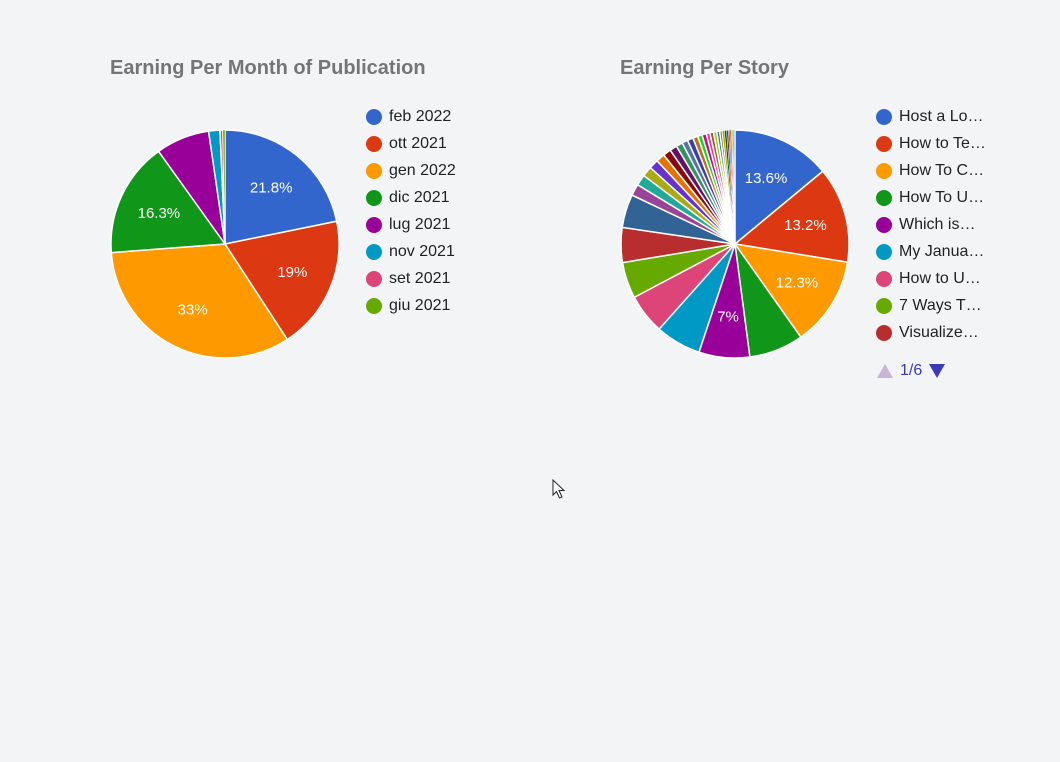 This screenshot has width=1060, height=762. What do you see at coordinates (704, 68) in the screenshot?
I see `chart-title: Earning Per Story` at bounding box center [704, 68].